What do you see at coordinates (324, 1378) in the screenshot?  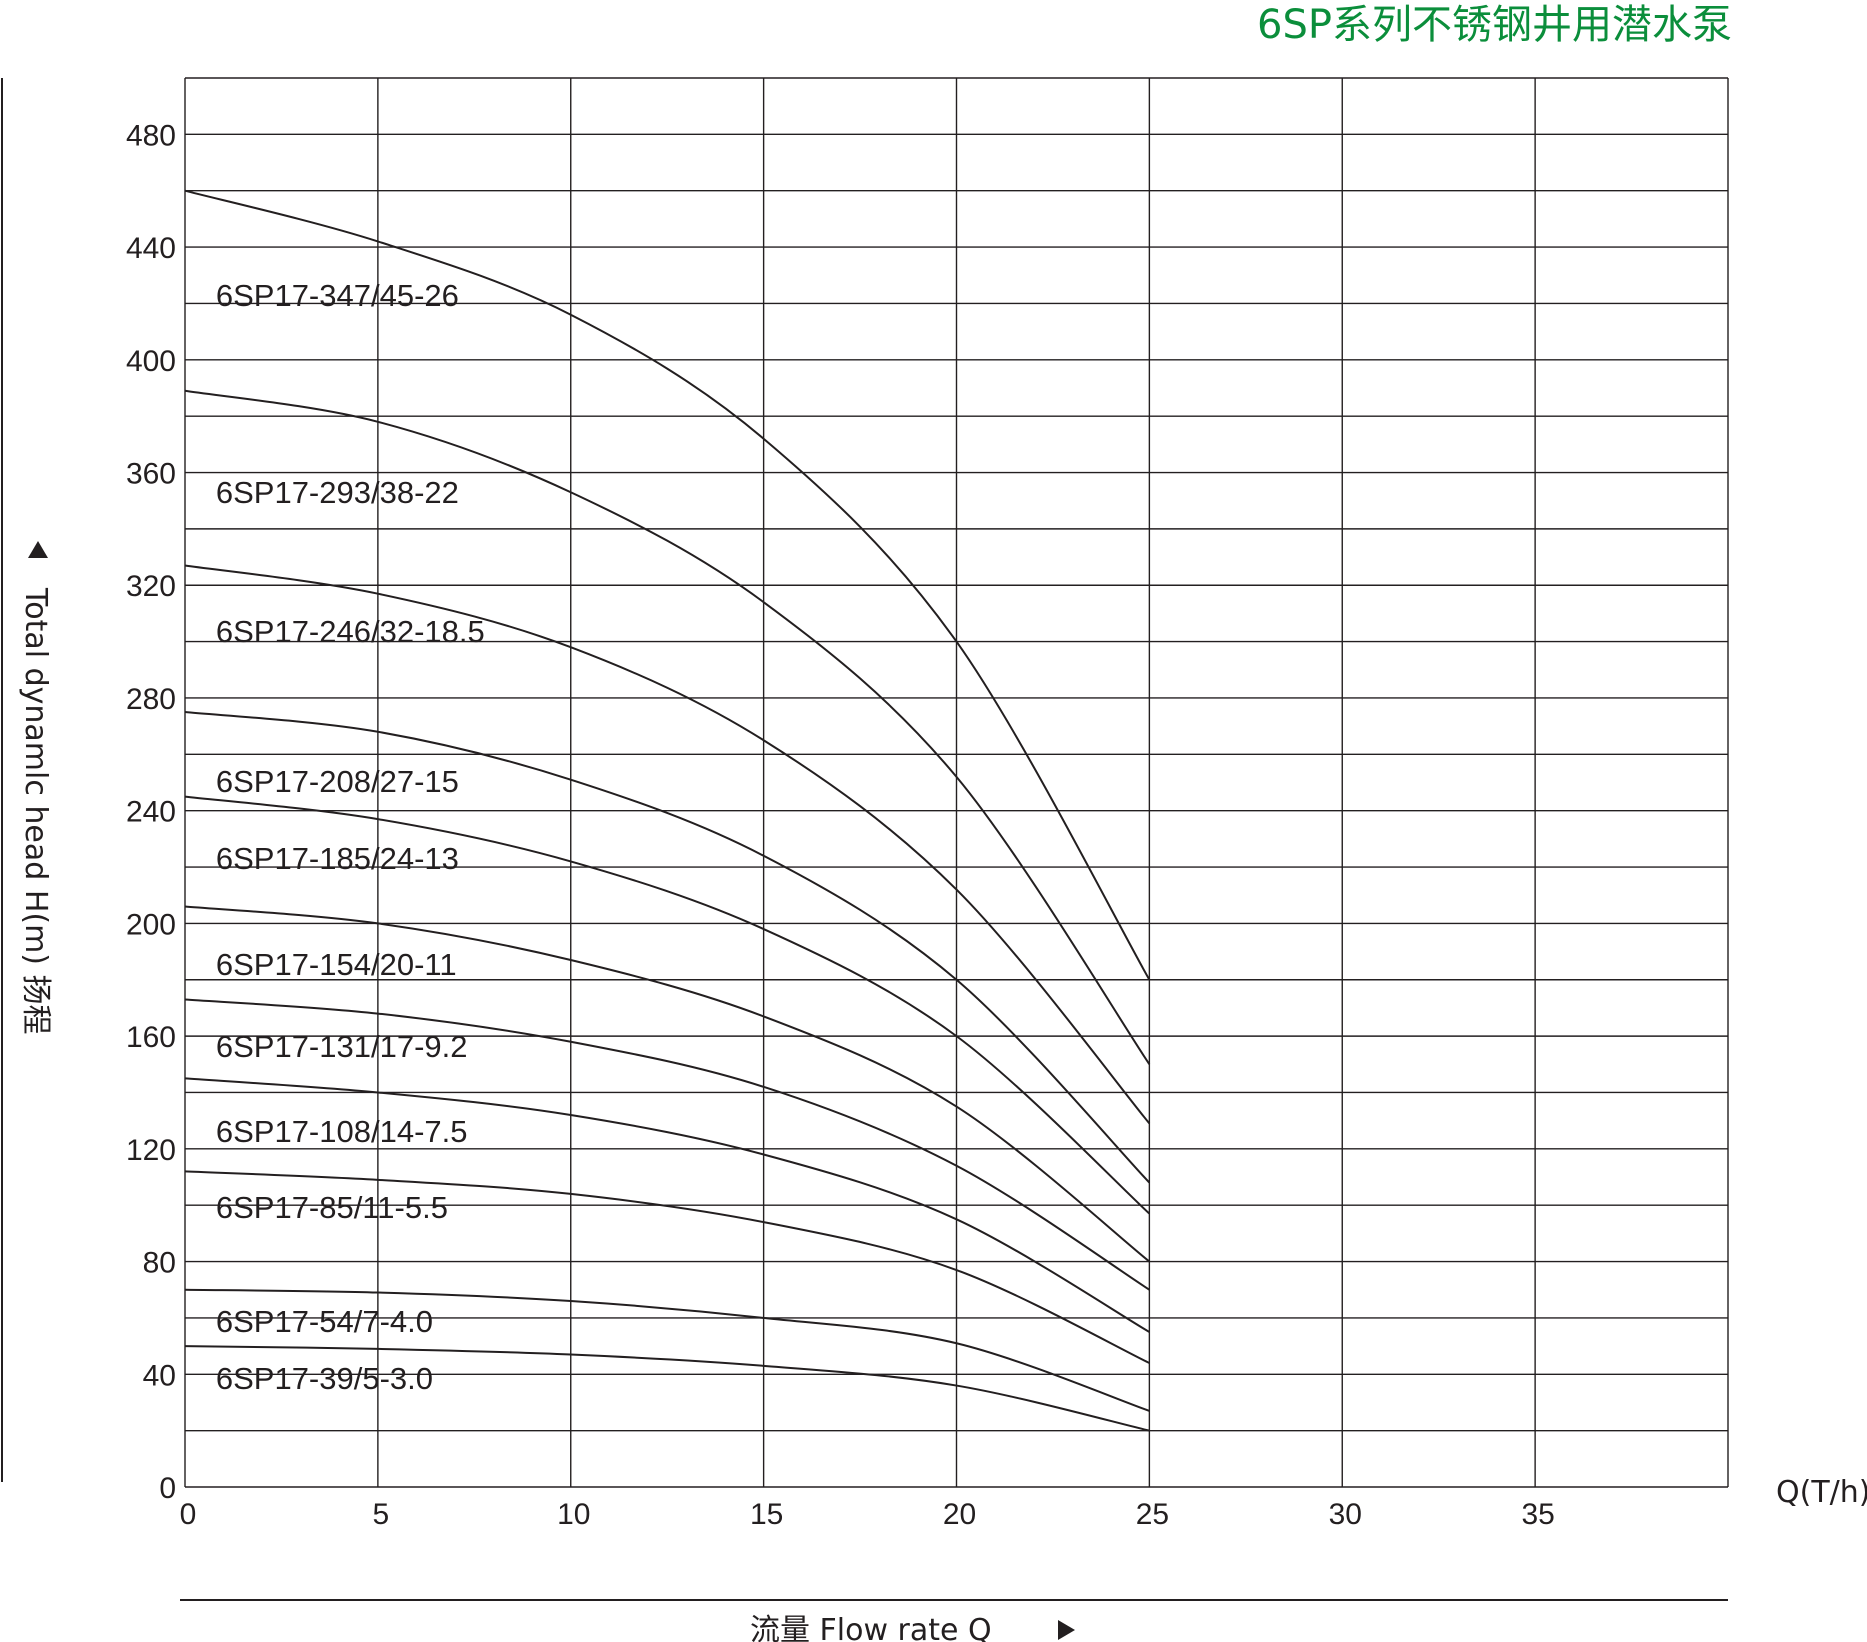 I see `series-label: 6SP17-39/5-3.0` at bounding box center [324, 1378].